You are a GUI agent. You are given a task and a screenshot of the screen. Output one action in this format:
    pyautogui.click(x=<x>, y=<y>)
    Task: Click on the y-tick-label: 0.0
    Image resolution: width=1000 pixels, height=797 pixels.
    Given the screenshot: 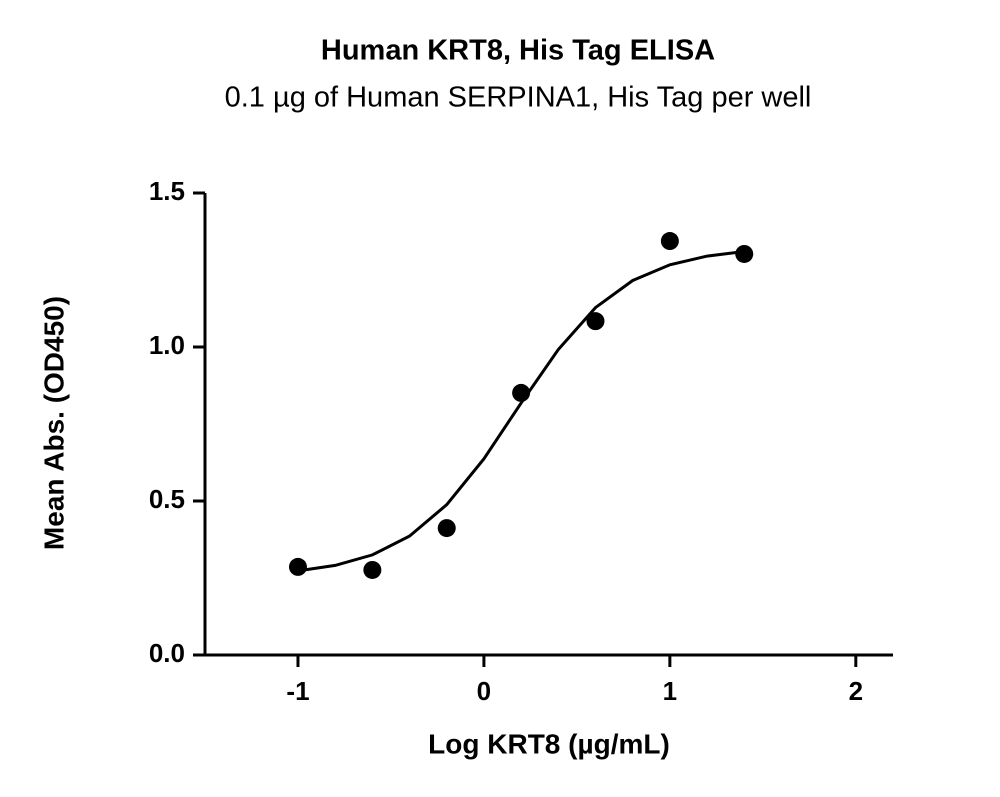 What is the action you would take?
    pyautogui.click(x=167, y=653)
    